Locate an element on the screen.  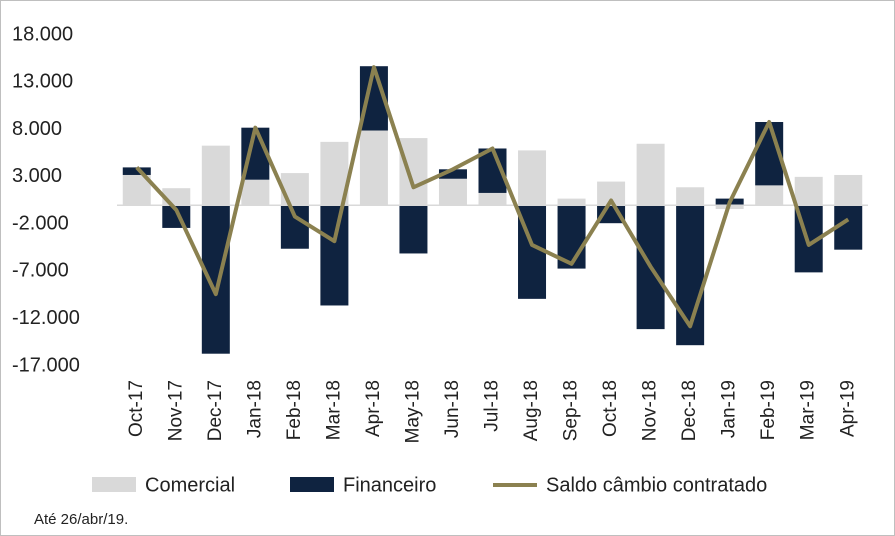
x-tick-label: Feb-18 is located at coordinates (294, 410).